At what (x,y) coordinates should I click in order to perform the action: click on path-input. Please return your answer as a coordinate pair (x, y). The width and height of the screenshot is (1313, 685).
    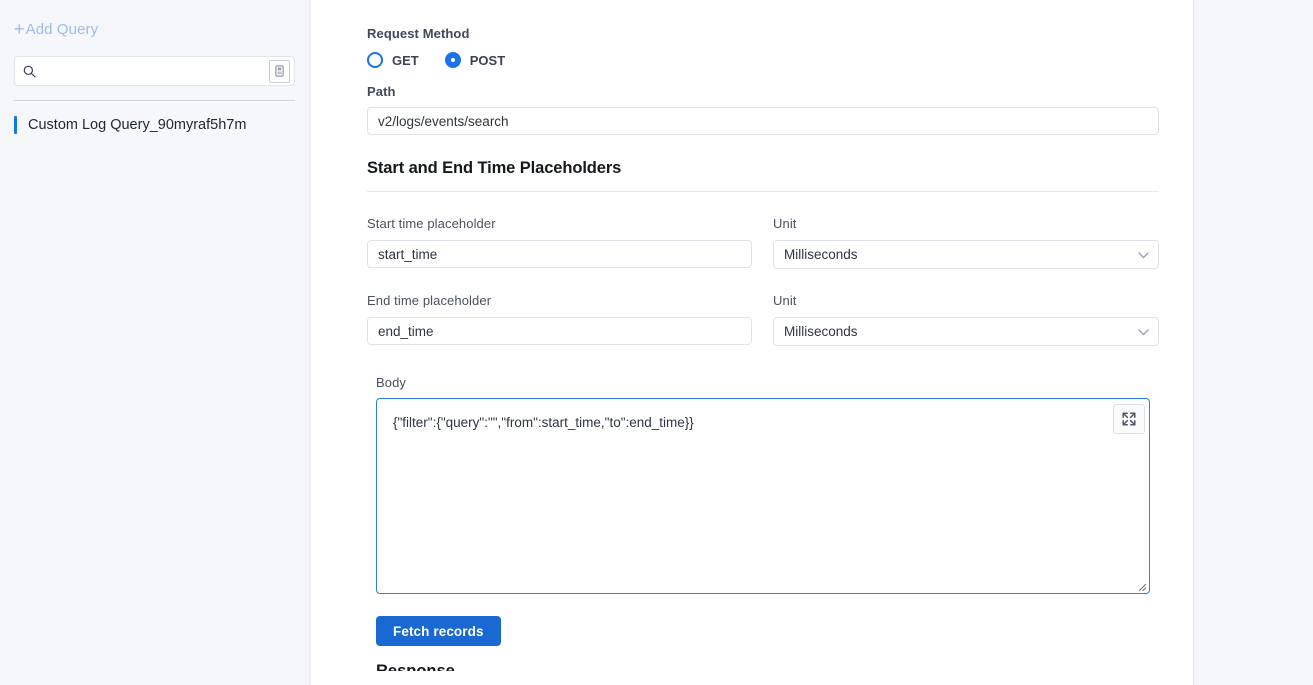
    Looking at the image, I should click on (763, 121).